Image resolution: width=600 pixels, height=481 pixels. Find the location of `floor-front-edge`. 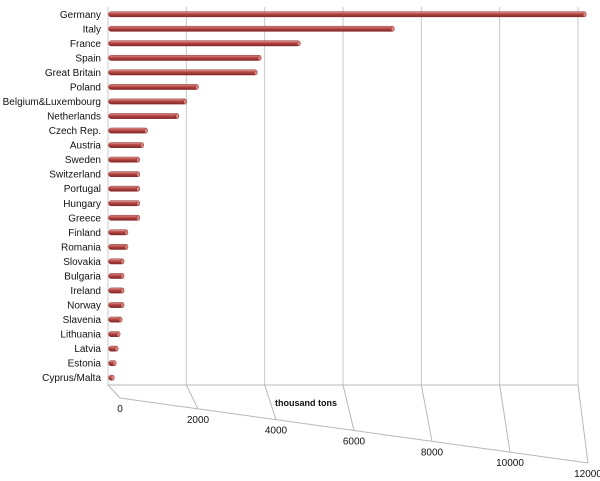

floor-front-edge is located at coordinates (354, 430).